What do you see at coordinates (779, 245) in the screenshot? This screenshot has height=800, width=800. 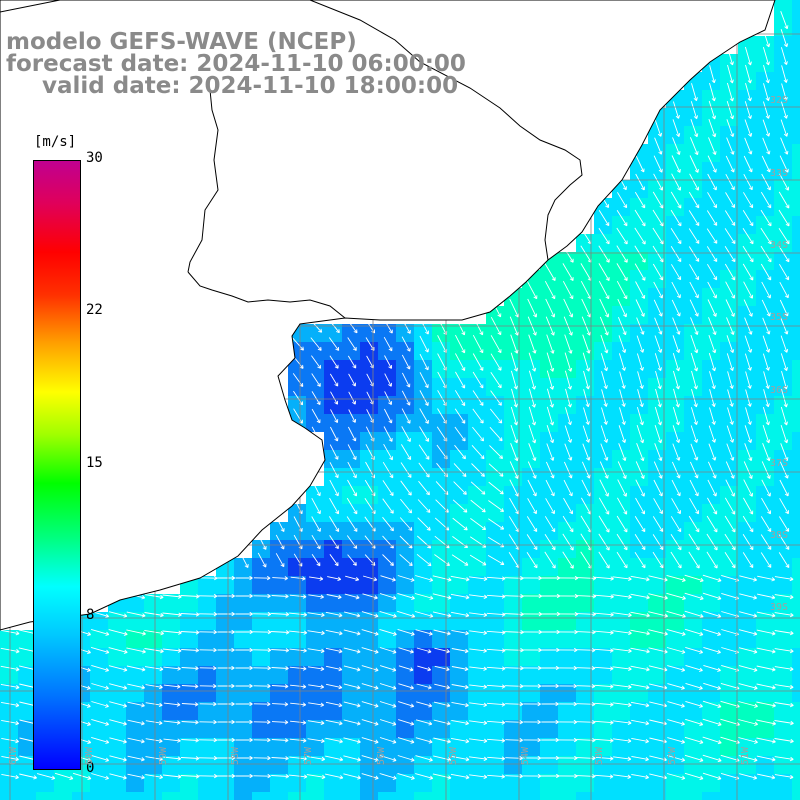 I see `lat-label: 34S` at bounding box center [779, 245].